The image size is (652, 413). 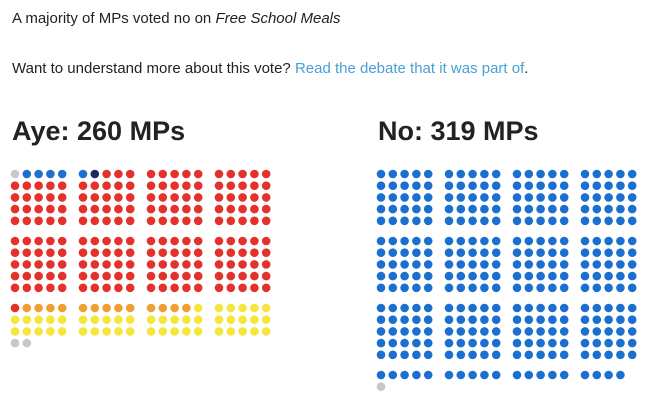 I want to click on debate-link: Read the debate that it was part of, so click(x=409, y=68).